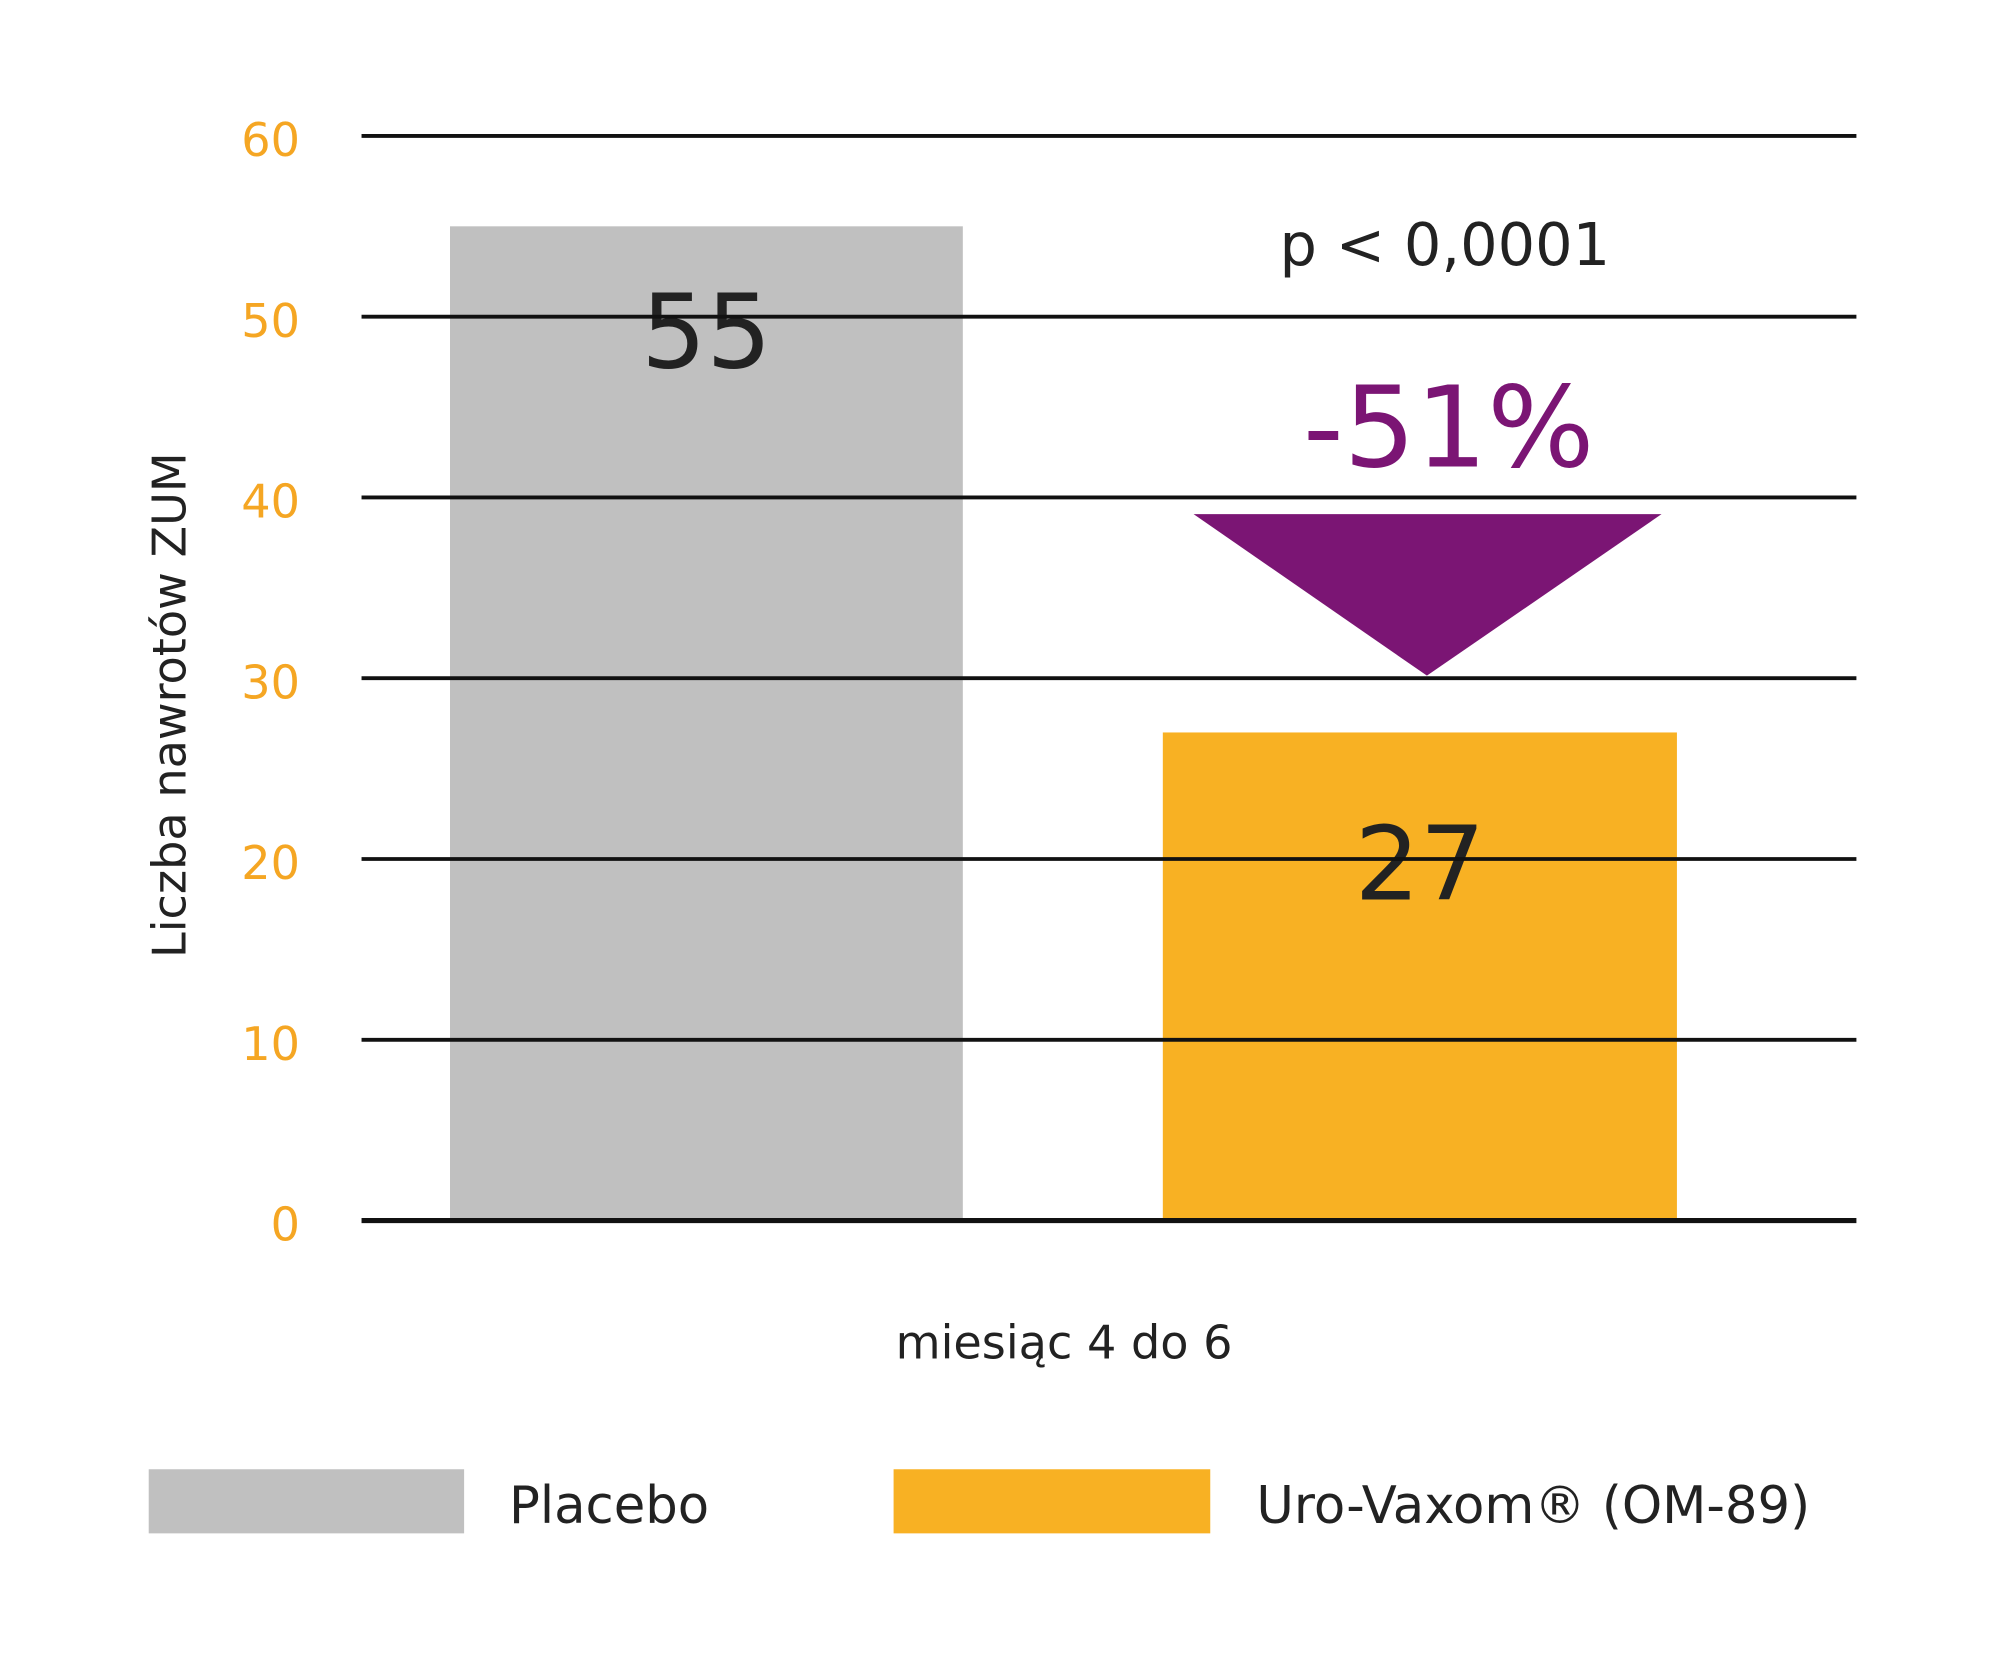  I want to click on y-tick-label: 10, so click(270, 1044).